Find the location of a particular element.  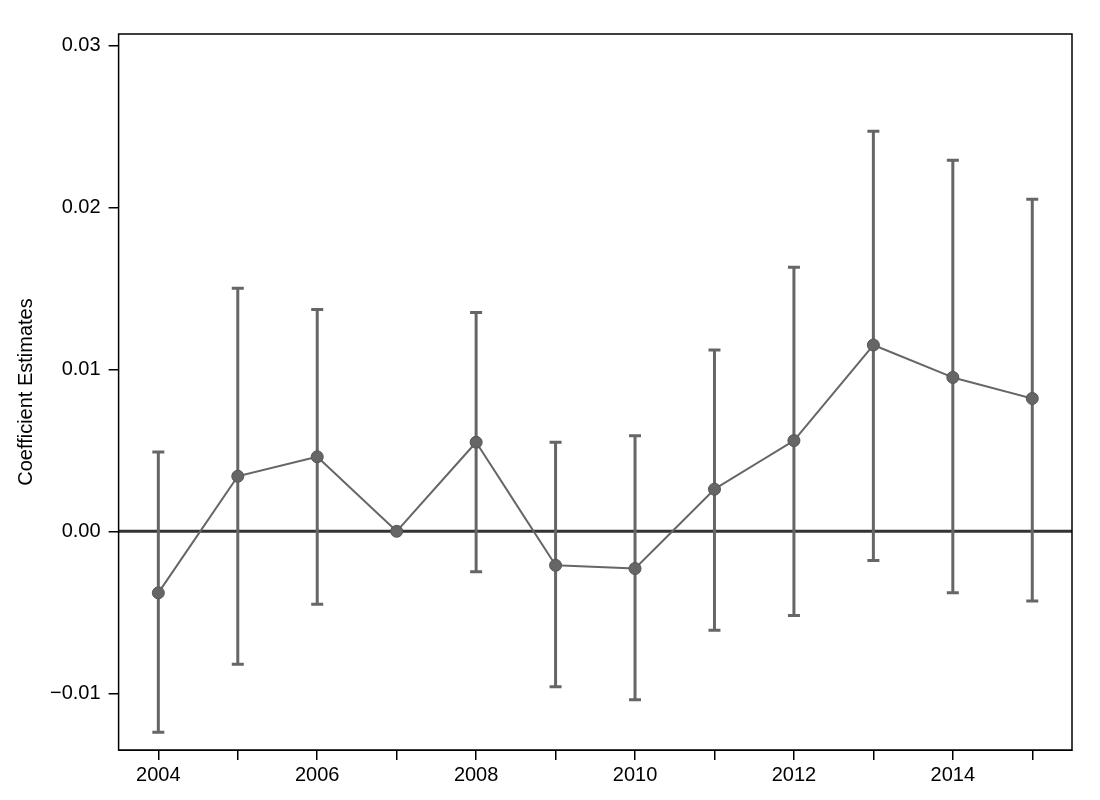

y-tick-label: 0.01 is located at coordinates (81, 367).